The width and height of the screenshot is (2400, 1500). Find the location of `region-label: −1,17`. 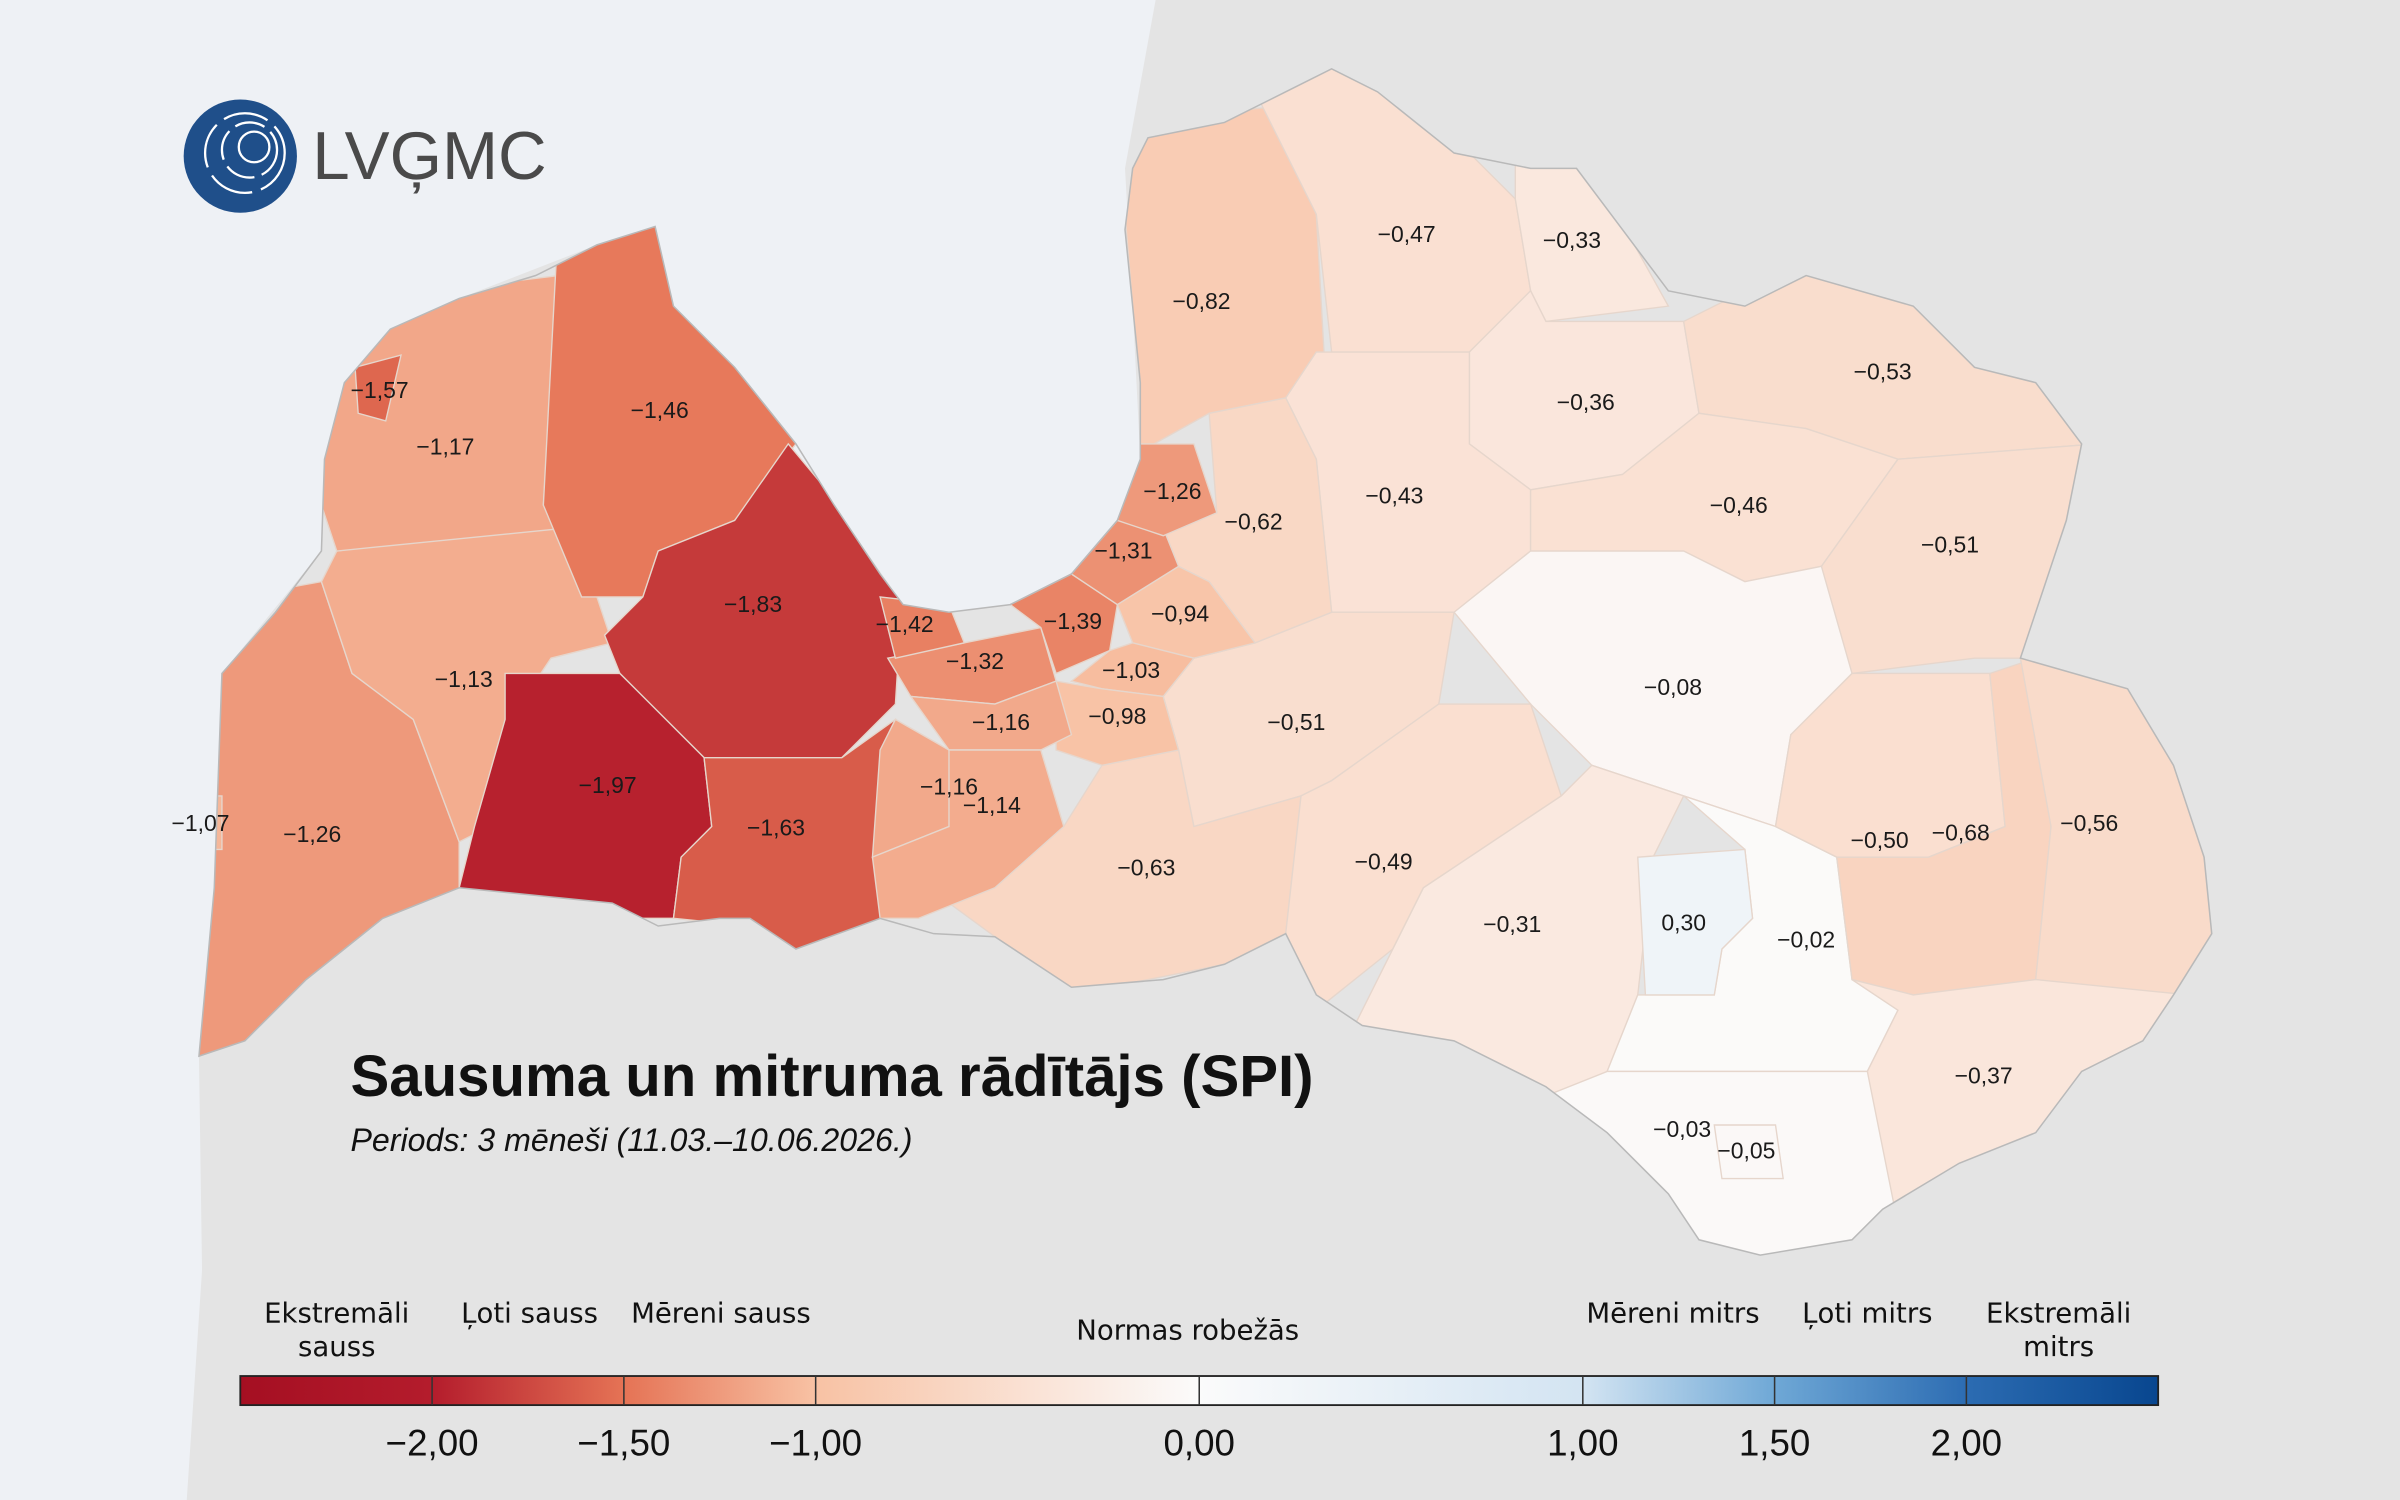

region-label: −1,17 is located at coordinates (445, 447).